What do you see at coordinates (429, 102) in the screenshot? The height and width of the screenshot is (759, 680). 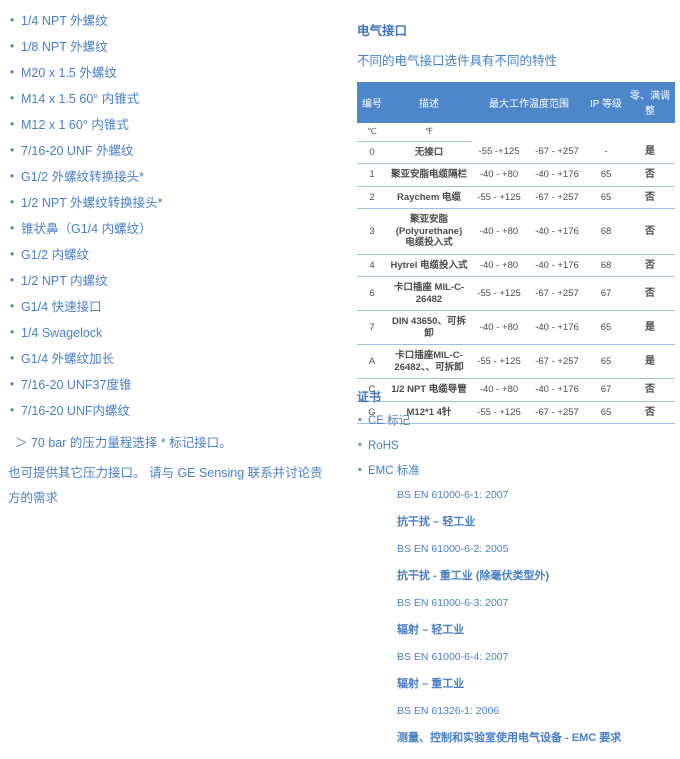 I see `th-desc: 描述` at bounding box center [429, 102].